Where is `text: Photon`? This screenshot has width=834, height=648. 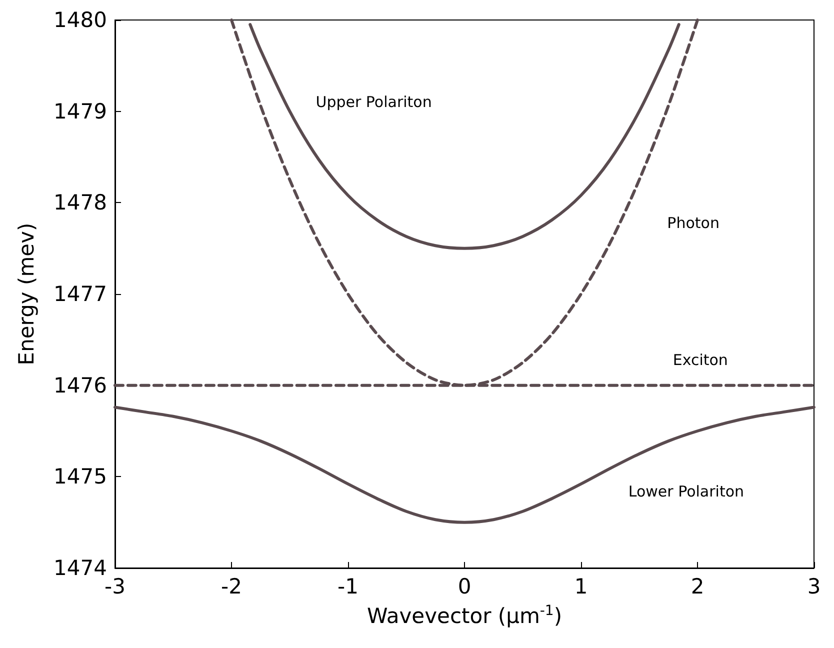
text: Photon is located at coordinates (693, 223).